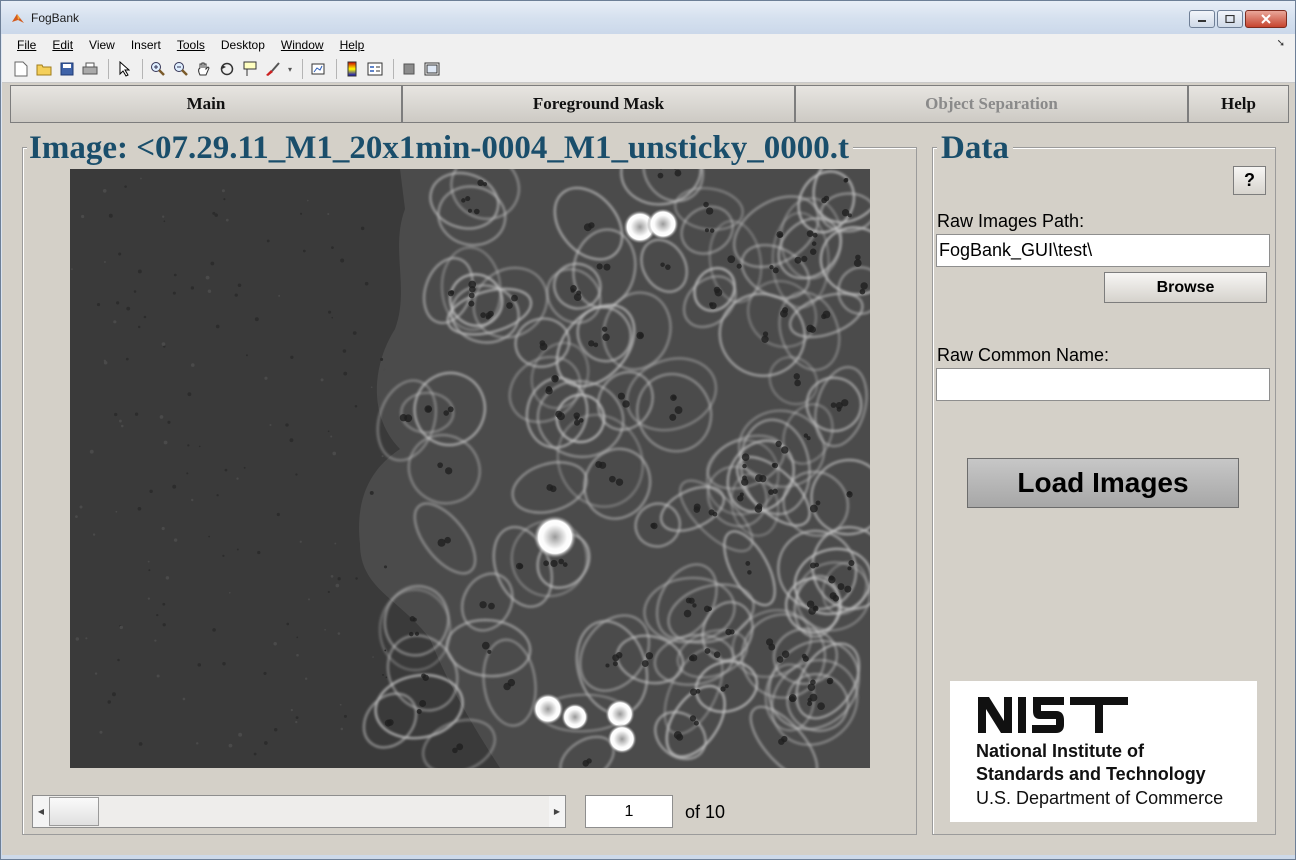 The height and width of the screenshot is (860, 1296). I want to click on menu-desktop: Desktop, so click(242, 45).